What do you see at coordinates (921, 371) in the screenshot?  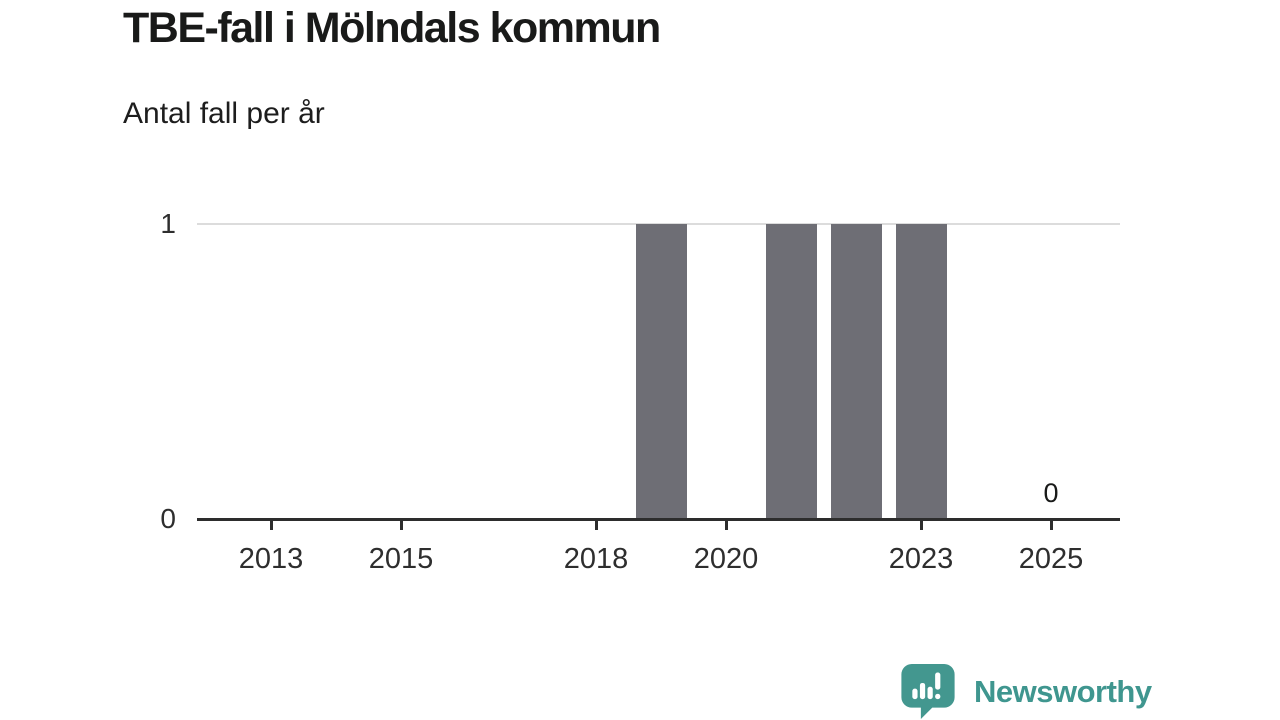 I see `bar-2023` at bounding box center [921, 371].